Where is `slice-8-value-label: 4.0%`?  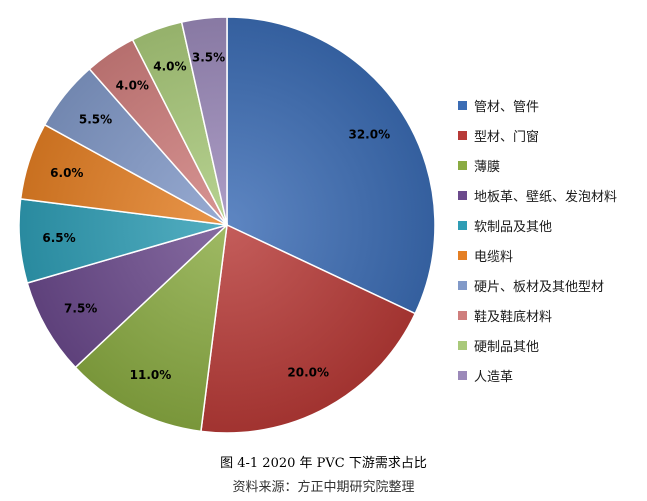
slice-8-value-label: 4.0% is located at coordinates (132, 86).